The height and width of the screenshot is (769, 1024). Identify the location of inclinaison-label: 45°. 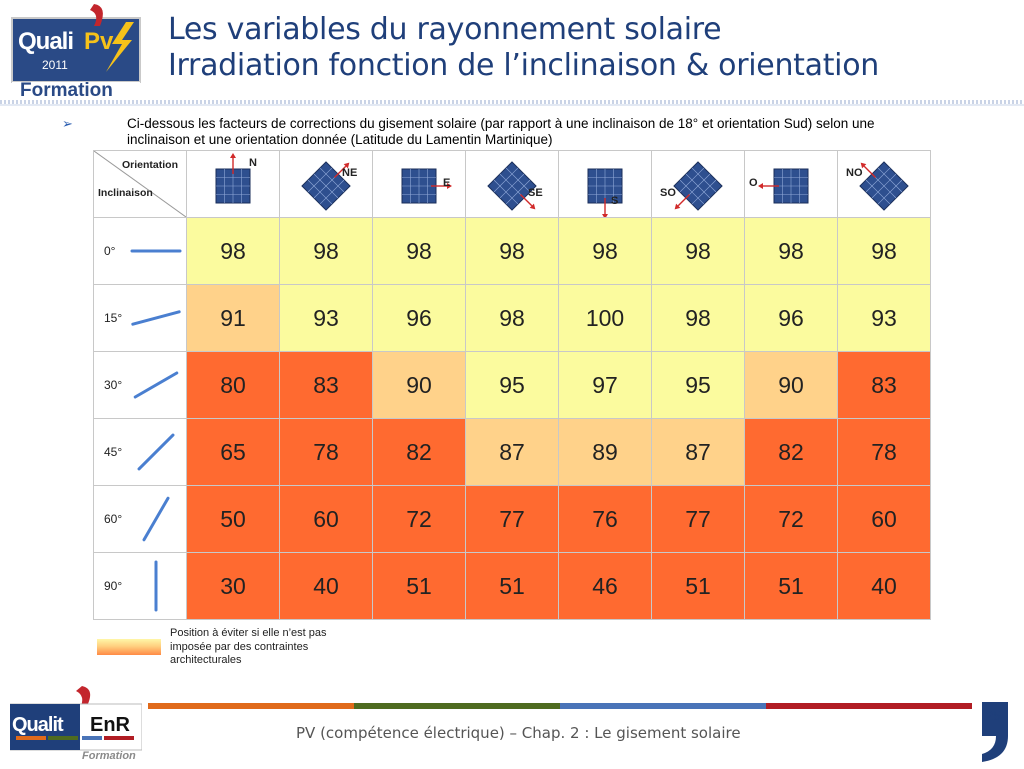
(113, 452).